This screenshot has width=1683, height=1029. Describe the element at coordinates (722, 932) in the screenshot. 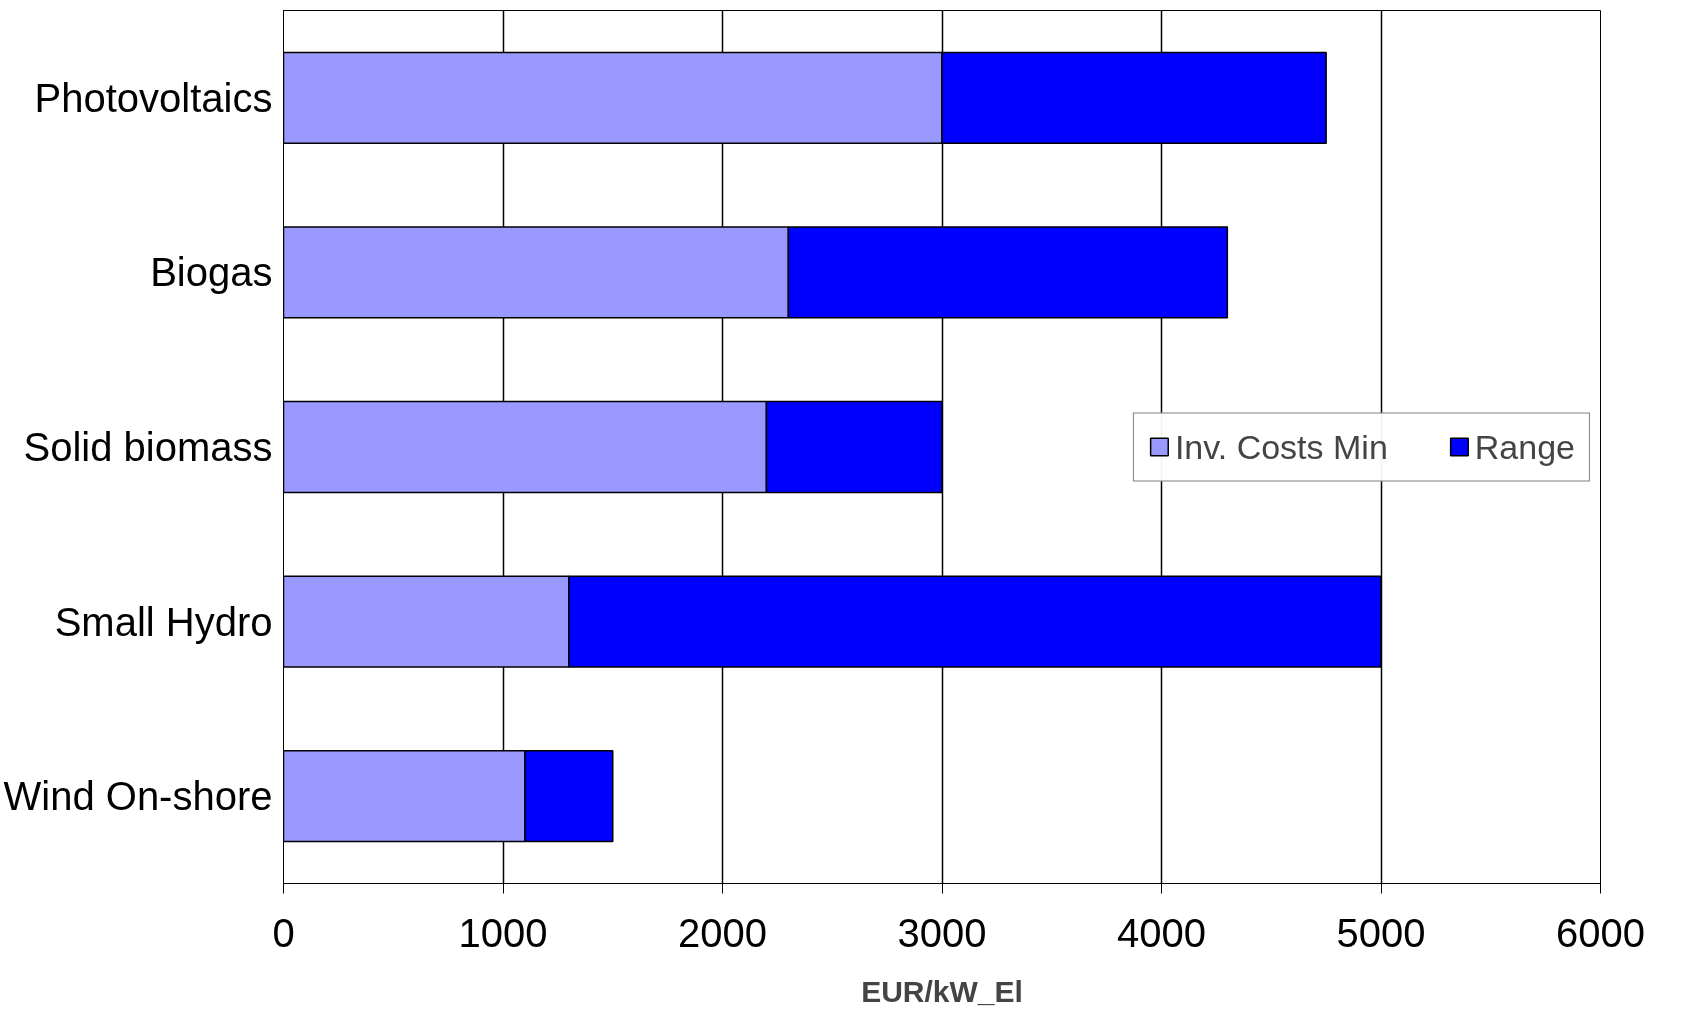

I see `x-tick-label: 2000` at that location.